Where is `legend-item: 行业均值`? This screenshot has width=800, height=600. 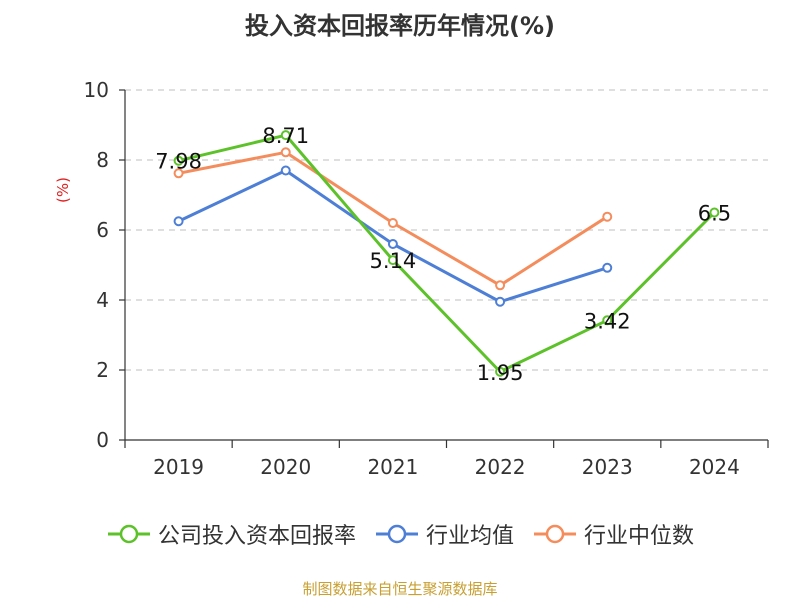
legend-item: 行业均值 is located at coordinates (444, 534).